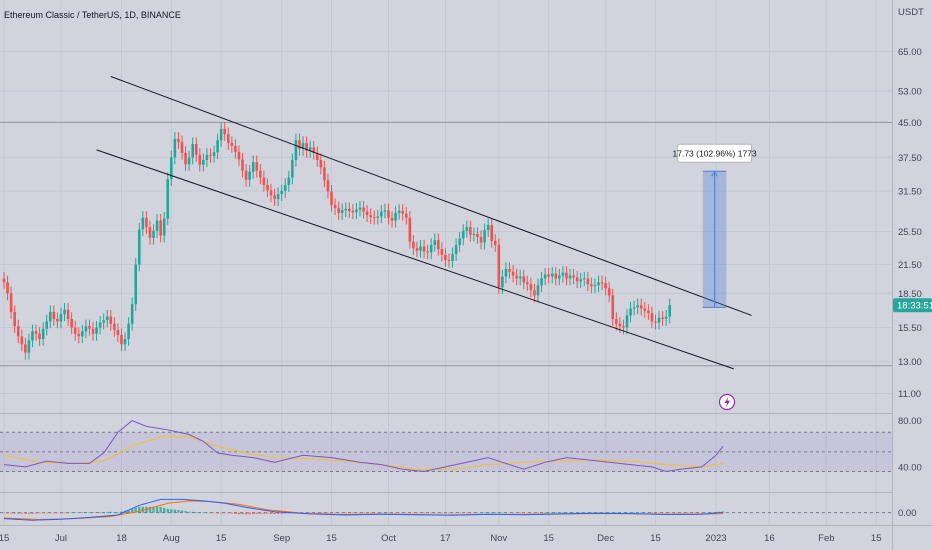 This screenshot has height=550, width=932. What do you see at coordinates (498, 538) in the screenshot?
I see `time-tick-label: Nov` at bounding box center [498, 538].